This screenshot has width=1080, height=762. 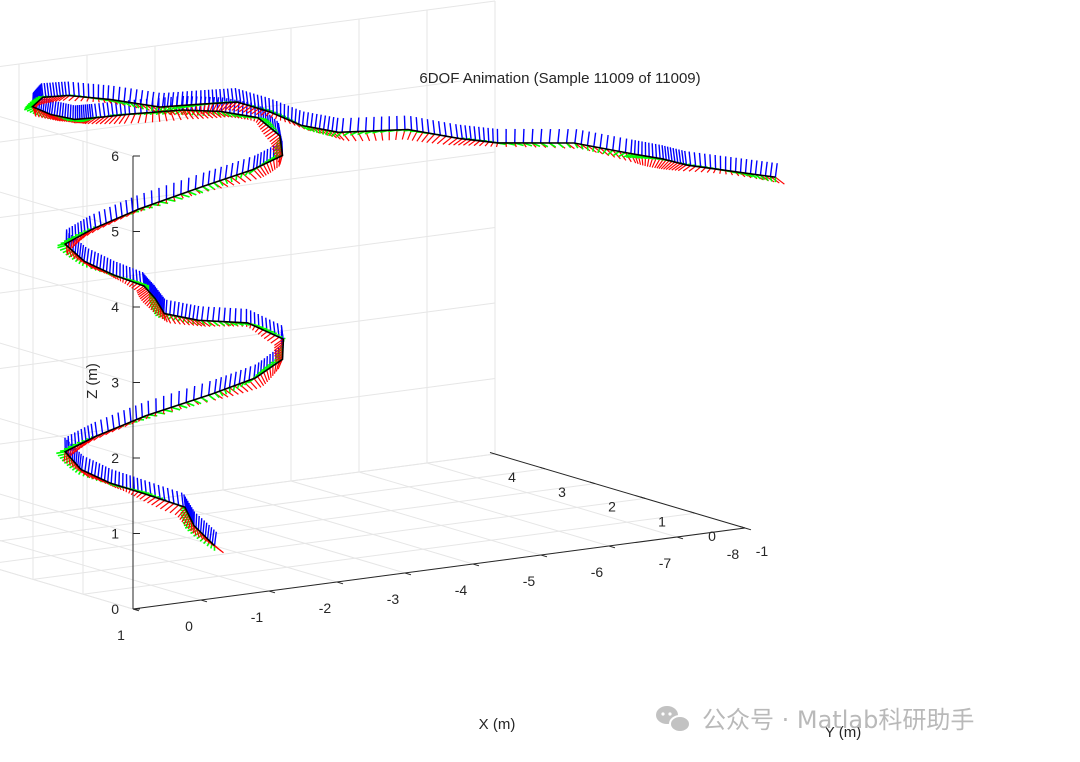 What do you see at coordinates (273, 505) in the screenshot?
I see `grid-line-y` at bounding box center [273, 505].